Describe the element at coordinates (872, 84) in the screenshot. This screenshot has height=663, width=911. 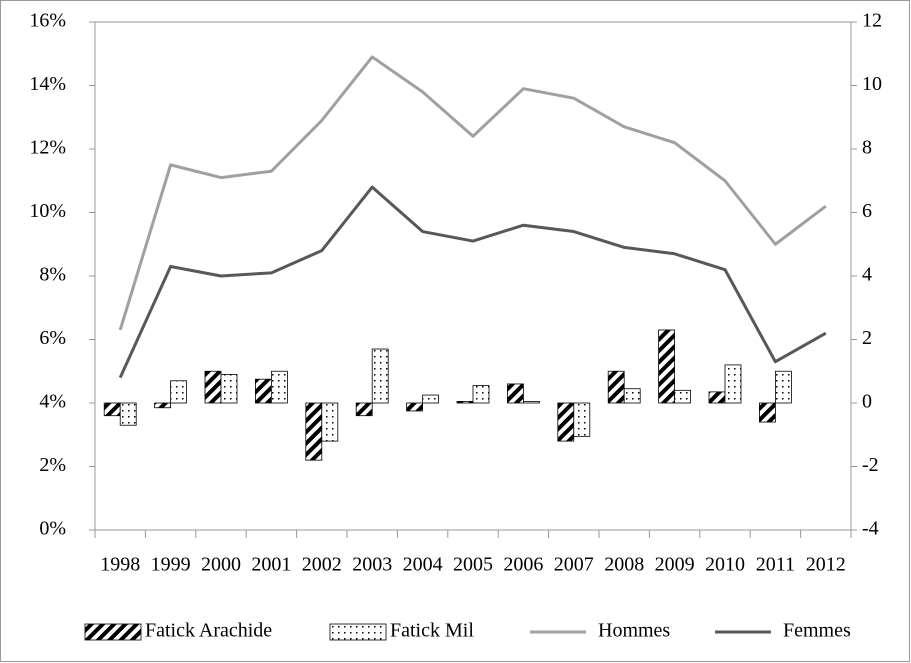
I see `y2-tick-label: 10` at that location.